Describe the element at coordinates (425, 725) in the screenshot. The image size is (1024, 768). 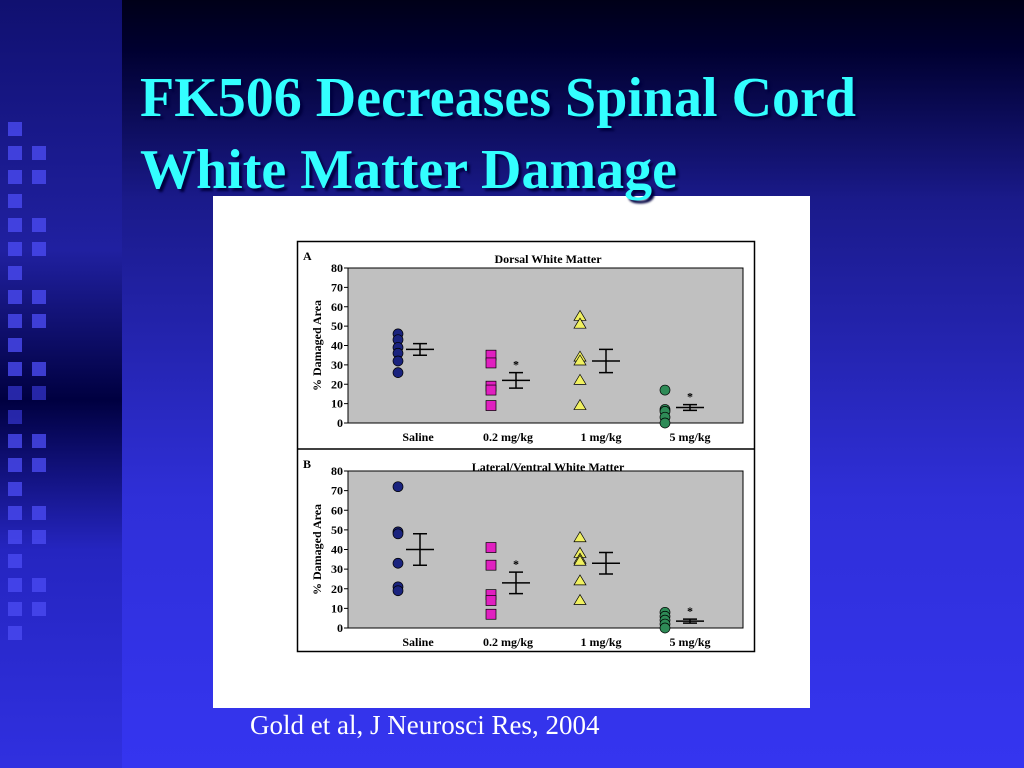
I see `citation: Gold et al, J Neurosci Res, 2004` at that location.